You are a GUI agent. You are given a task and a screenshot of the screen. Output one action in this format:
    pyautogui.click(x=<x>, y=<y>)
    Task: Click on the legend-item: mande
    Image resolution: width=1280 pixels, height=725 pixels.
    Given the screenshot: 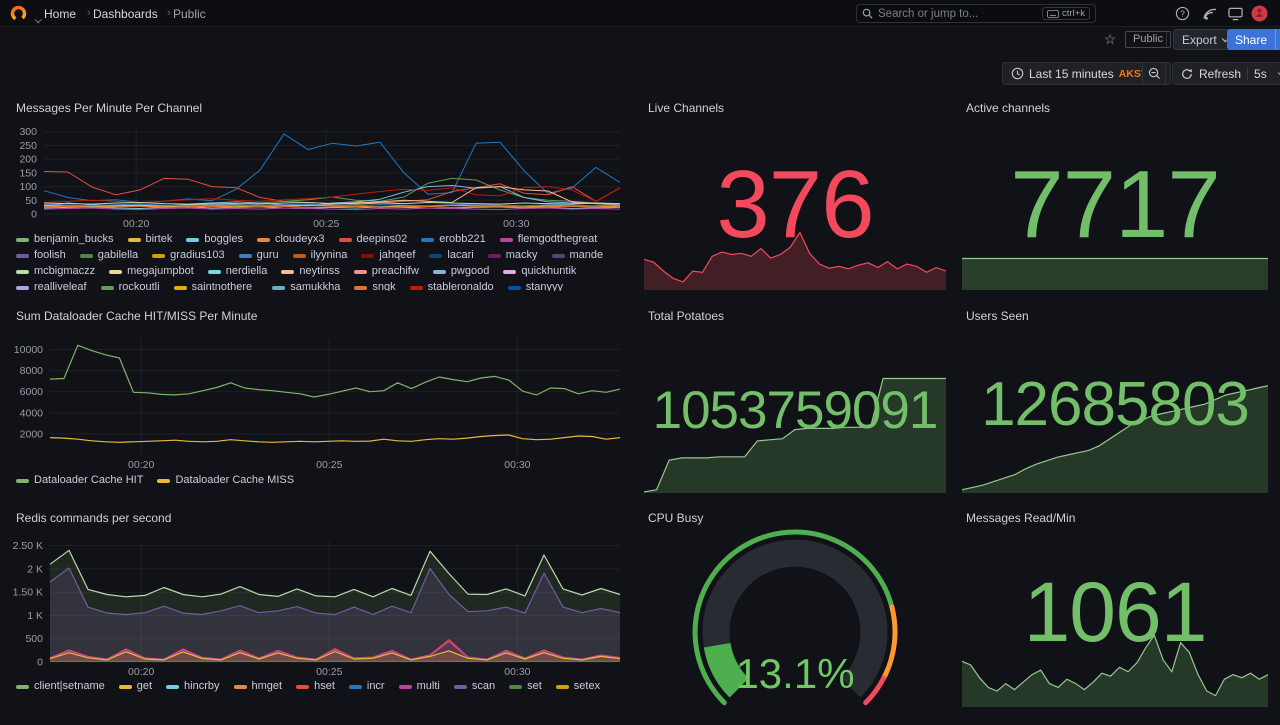 What is the action you would take?
    pyautogui.click(x=577, y=255)
    